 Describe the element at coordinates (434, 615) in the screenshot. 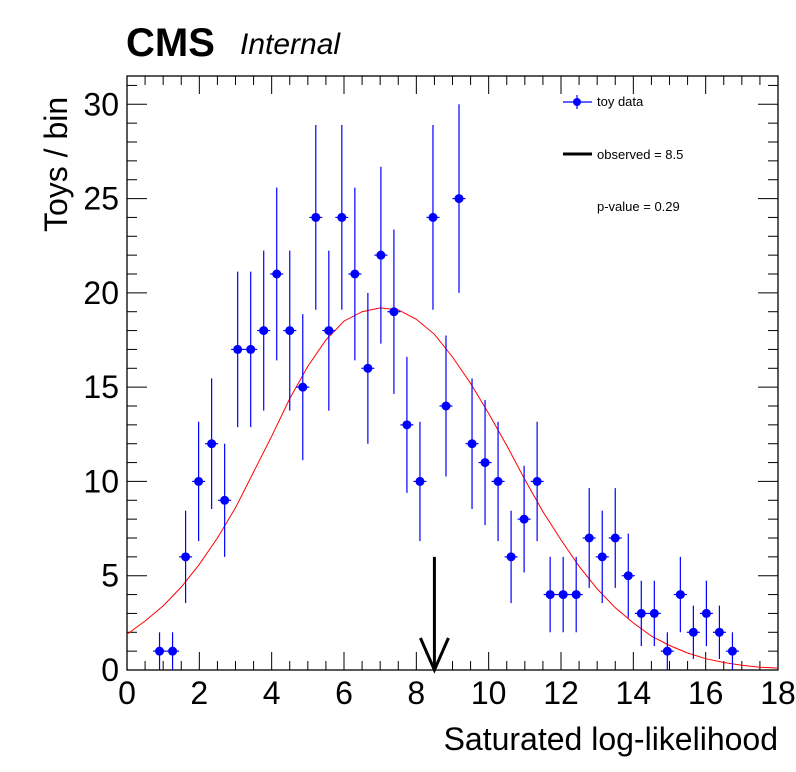

I see `observed-arrow` at that location.